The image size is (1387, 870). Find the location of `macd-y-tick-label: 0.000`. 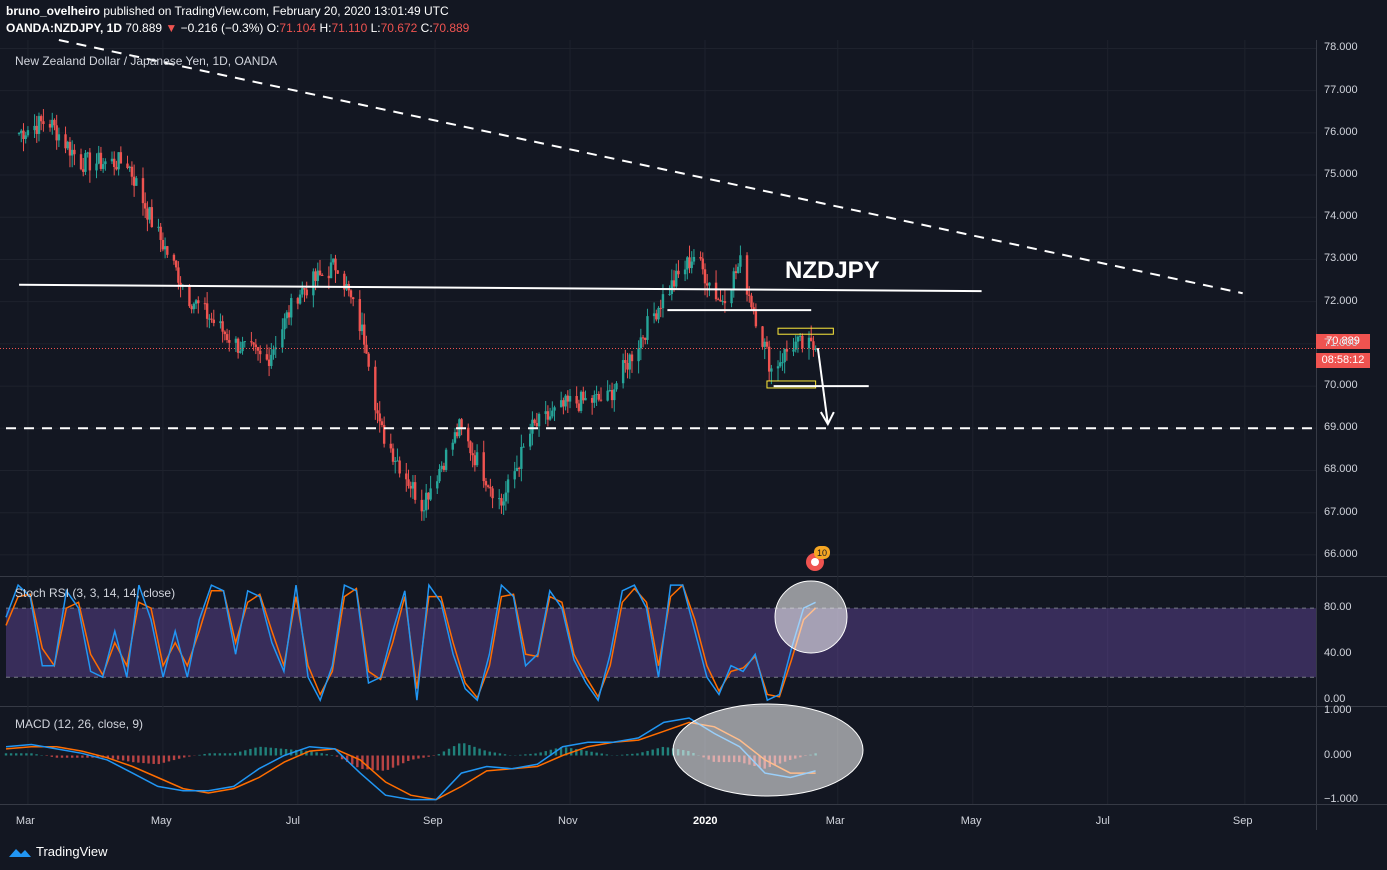

macd-y-tick-label: 0.000 is located at coordinates (1338, 754).